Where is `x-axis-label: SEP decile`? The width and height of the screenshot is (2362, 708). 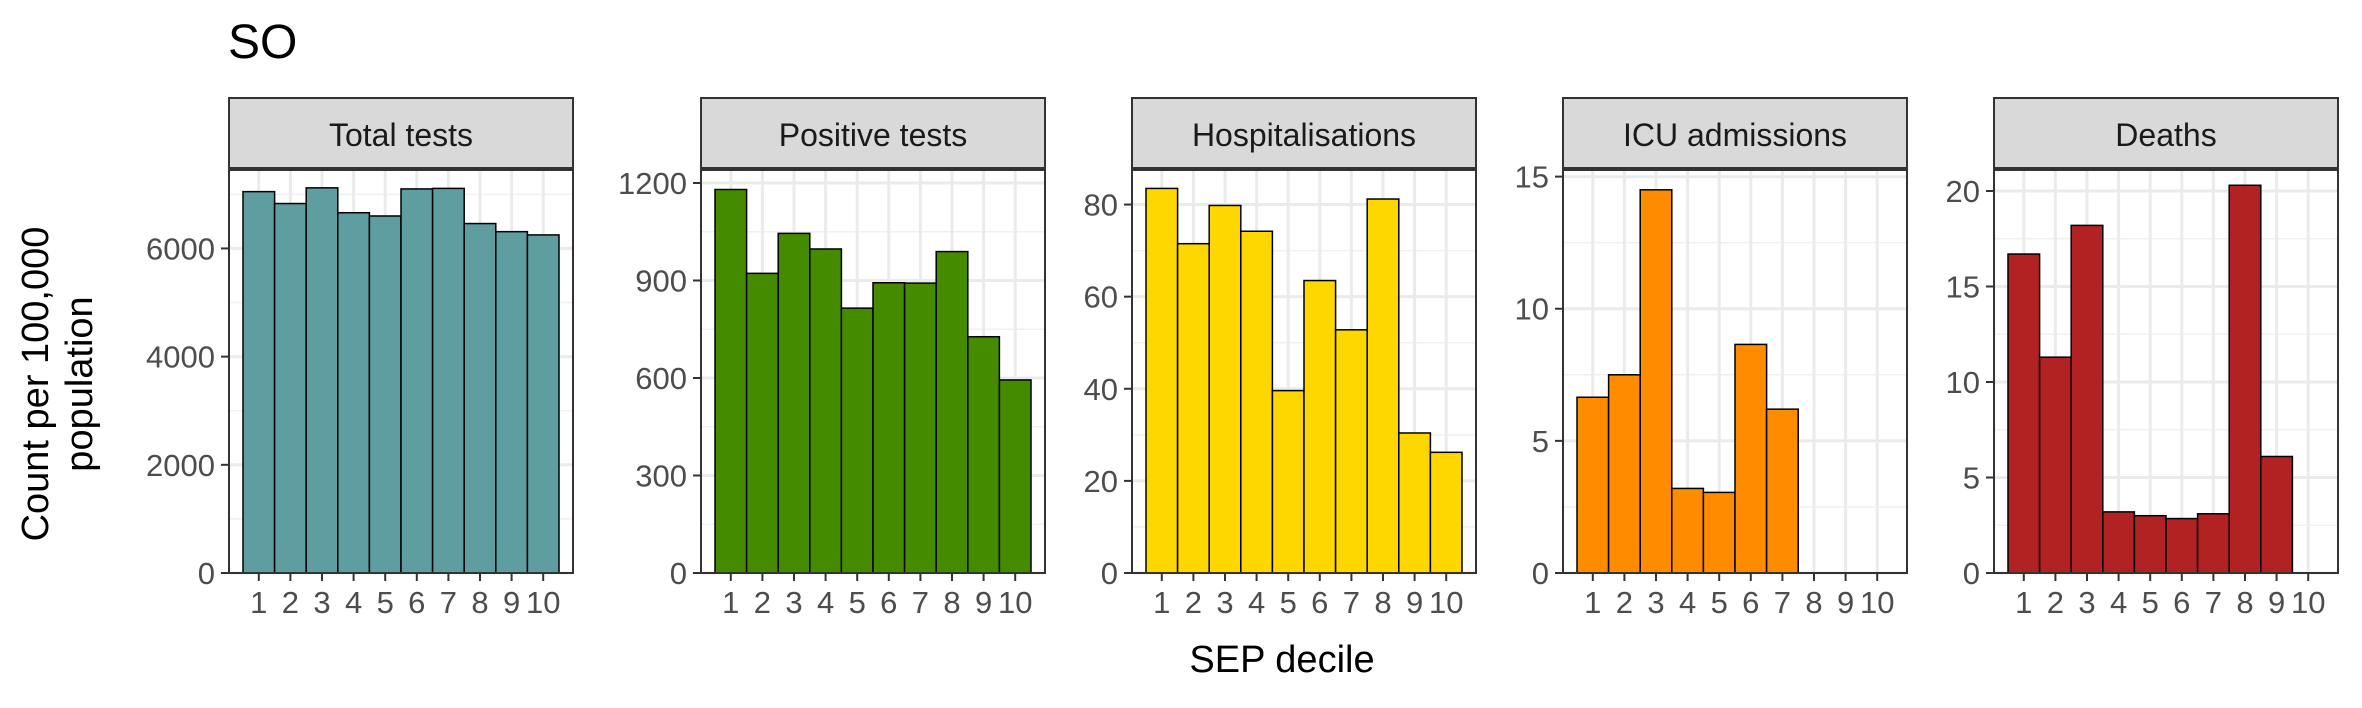
x-axis-label: SEP decile is located at coordinates (1281, 660).